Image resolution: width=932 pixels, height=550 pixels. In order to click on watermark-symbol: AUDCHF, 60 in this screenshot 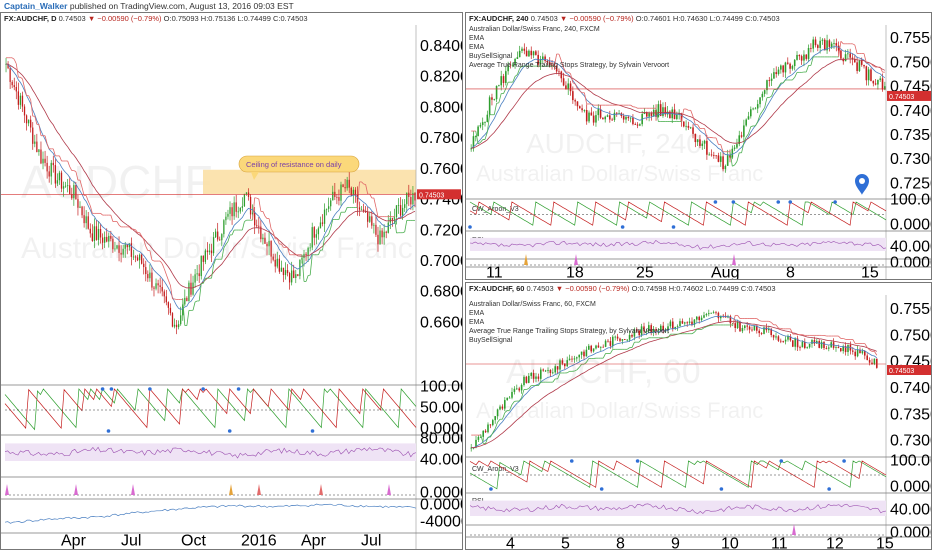, I will do `click(603, 372)`.